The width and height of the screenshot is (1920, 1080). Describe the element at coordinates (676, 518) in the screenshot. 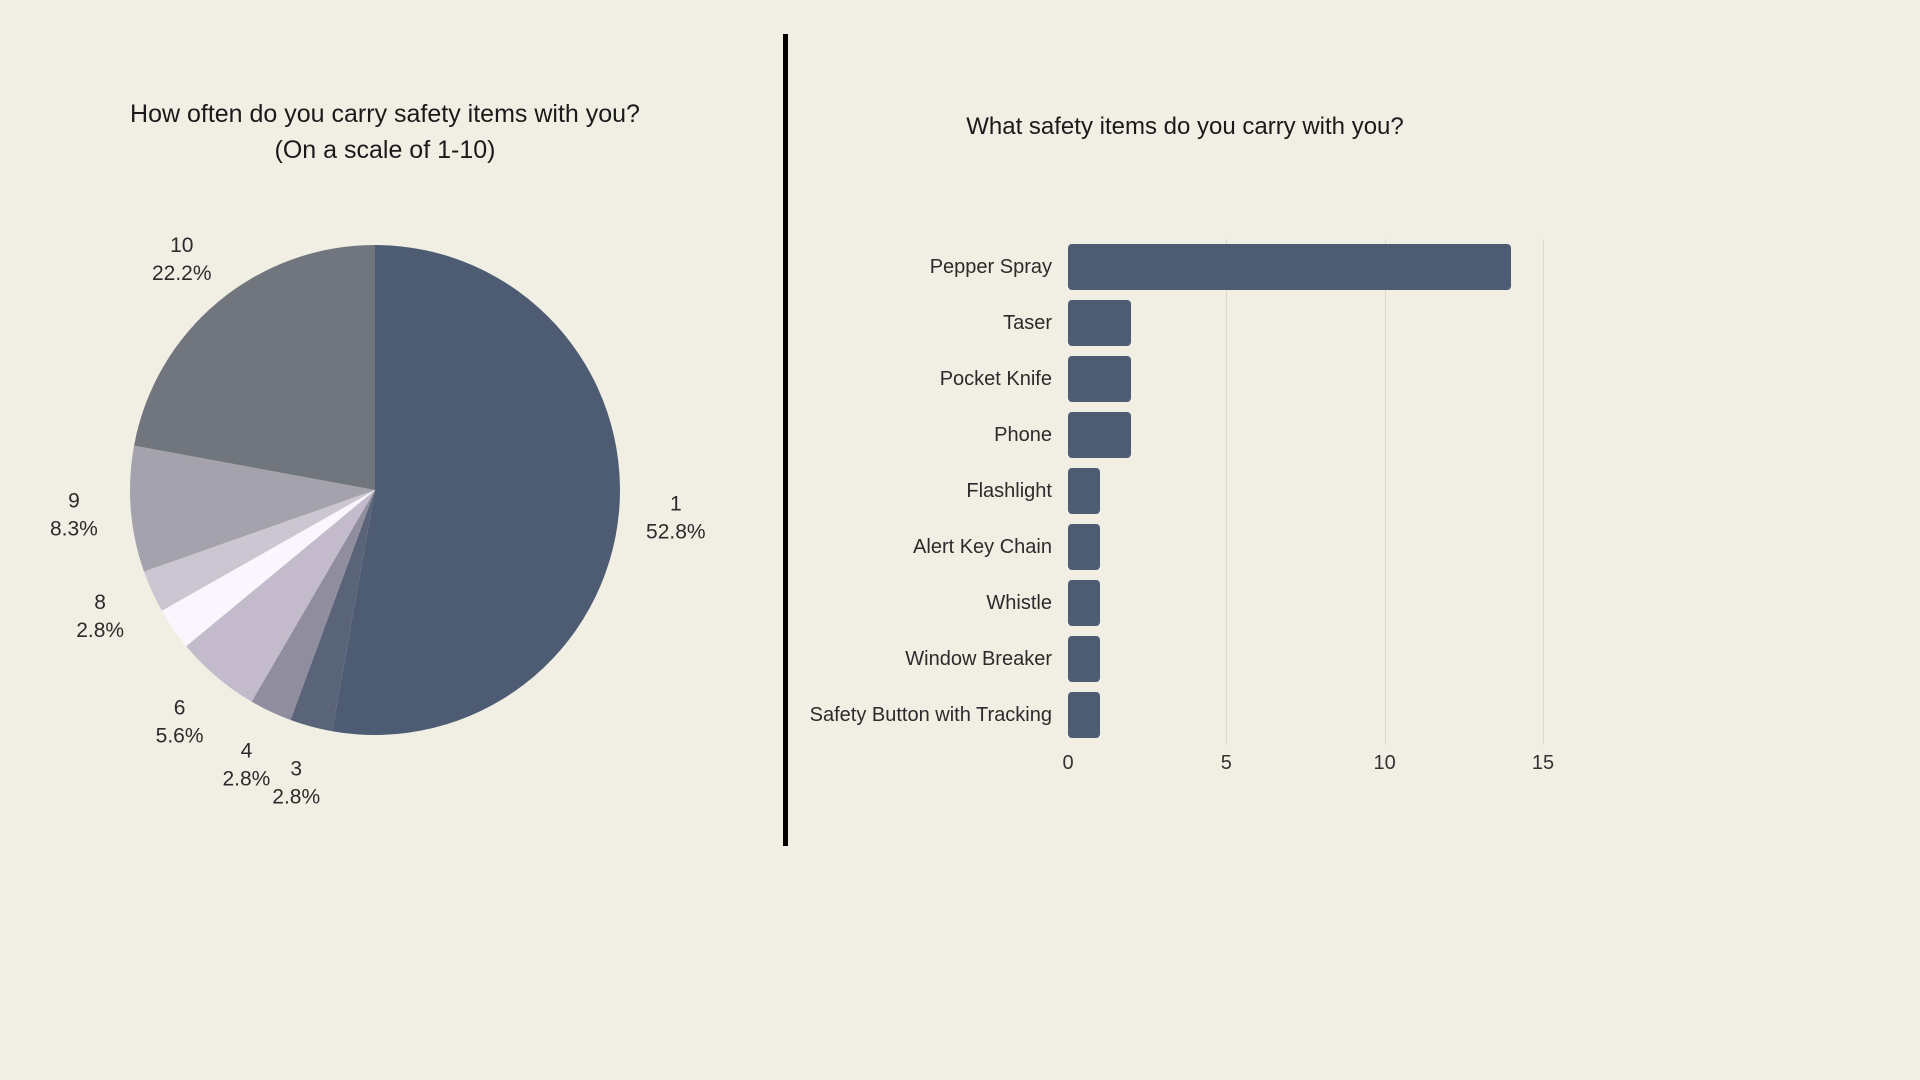

I see `pie-slice-label-1: 1 52.8%` at that location.